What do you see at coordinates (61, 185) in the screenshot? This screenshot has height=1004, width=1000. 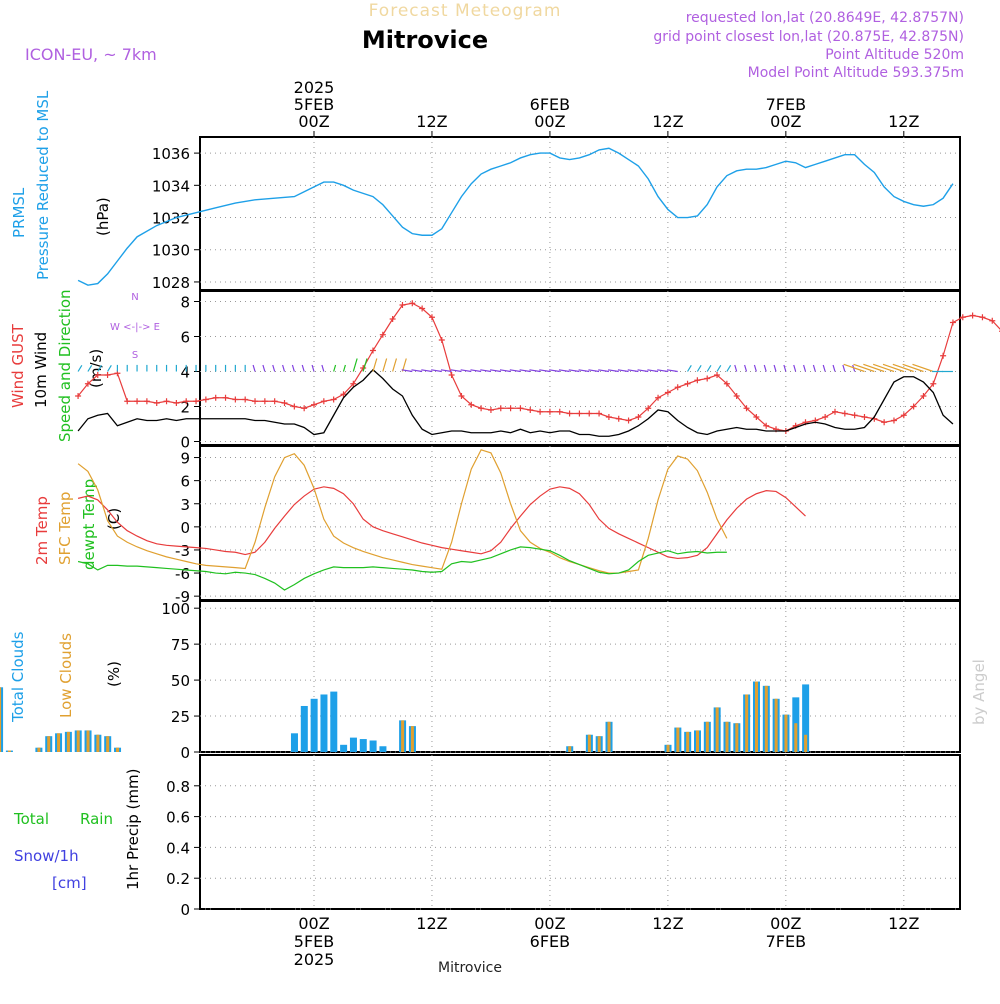 I see `pressure-labels: PRMSL Pressure Reduced to MSL (hPa)` at bounding box center [61, 185].